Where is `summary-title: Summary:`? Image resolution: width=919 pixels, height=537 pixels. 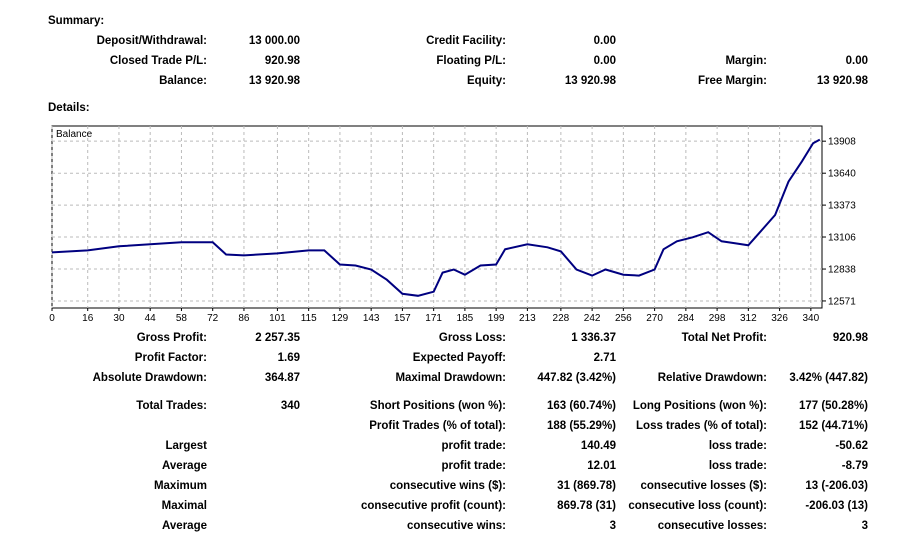
summary-title: Summary: is located at coordinates (76, 21).